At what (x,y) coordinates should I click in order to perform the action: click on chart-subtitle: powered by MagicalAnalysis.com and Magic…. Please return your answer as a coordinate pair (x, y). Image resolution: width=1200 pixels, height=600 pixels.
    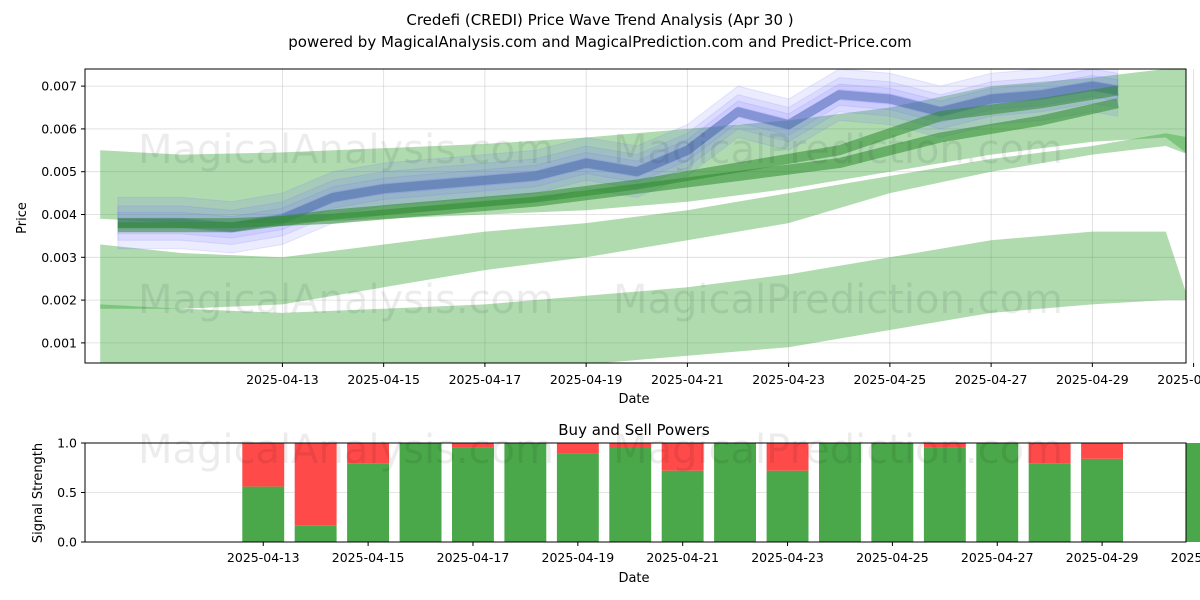
    Looking at the image, I should click on (600, 42).